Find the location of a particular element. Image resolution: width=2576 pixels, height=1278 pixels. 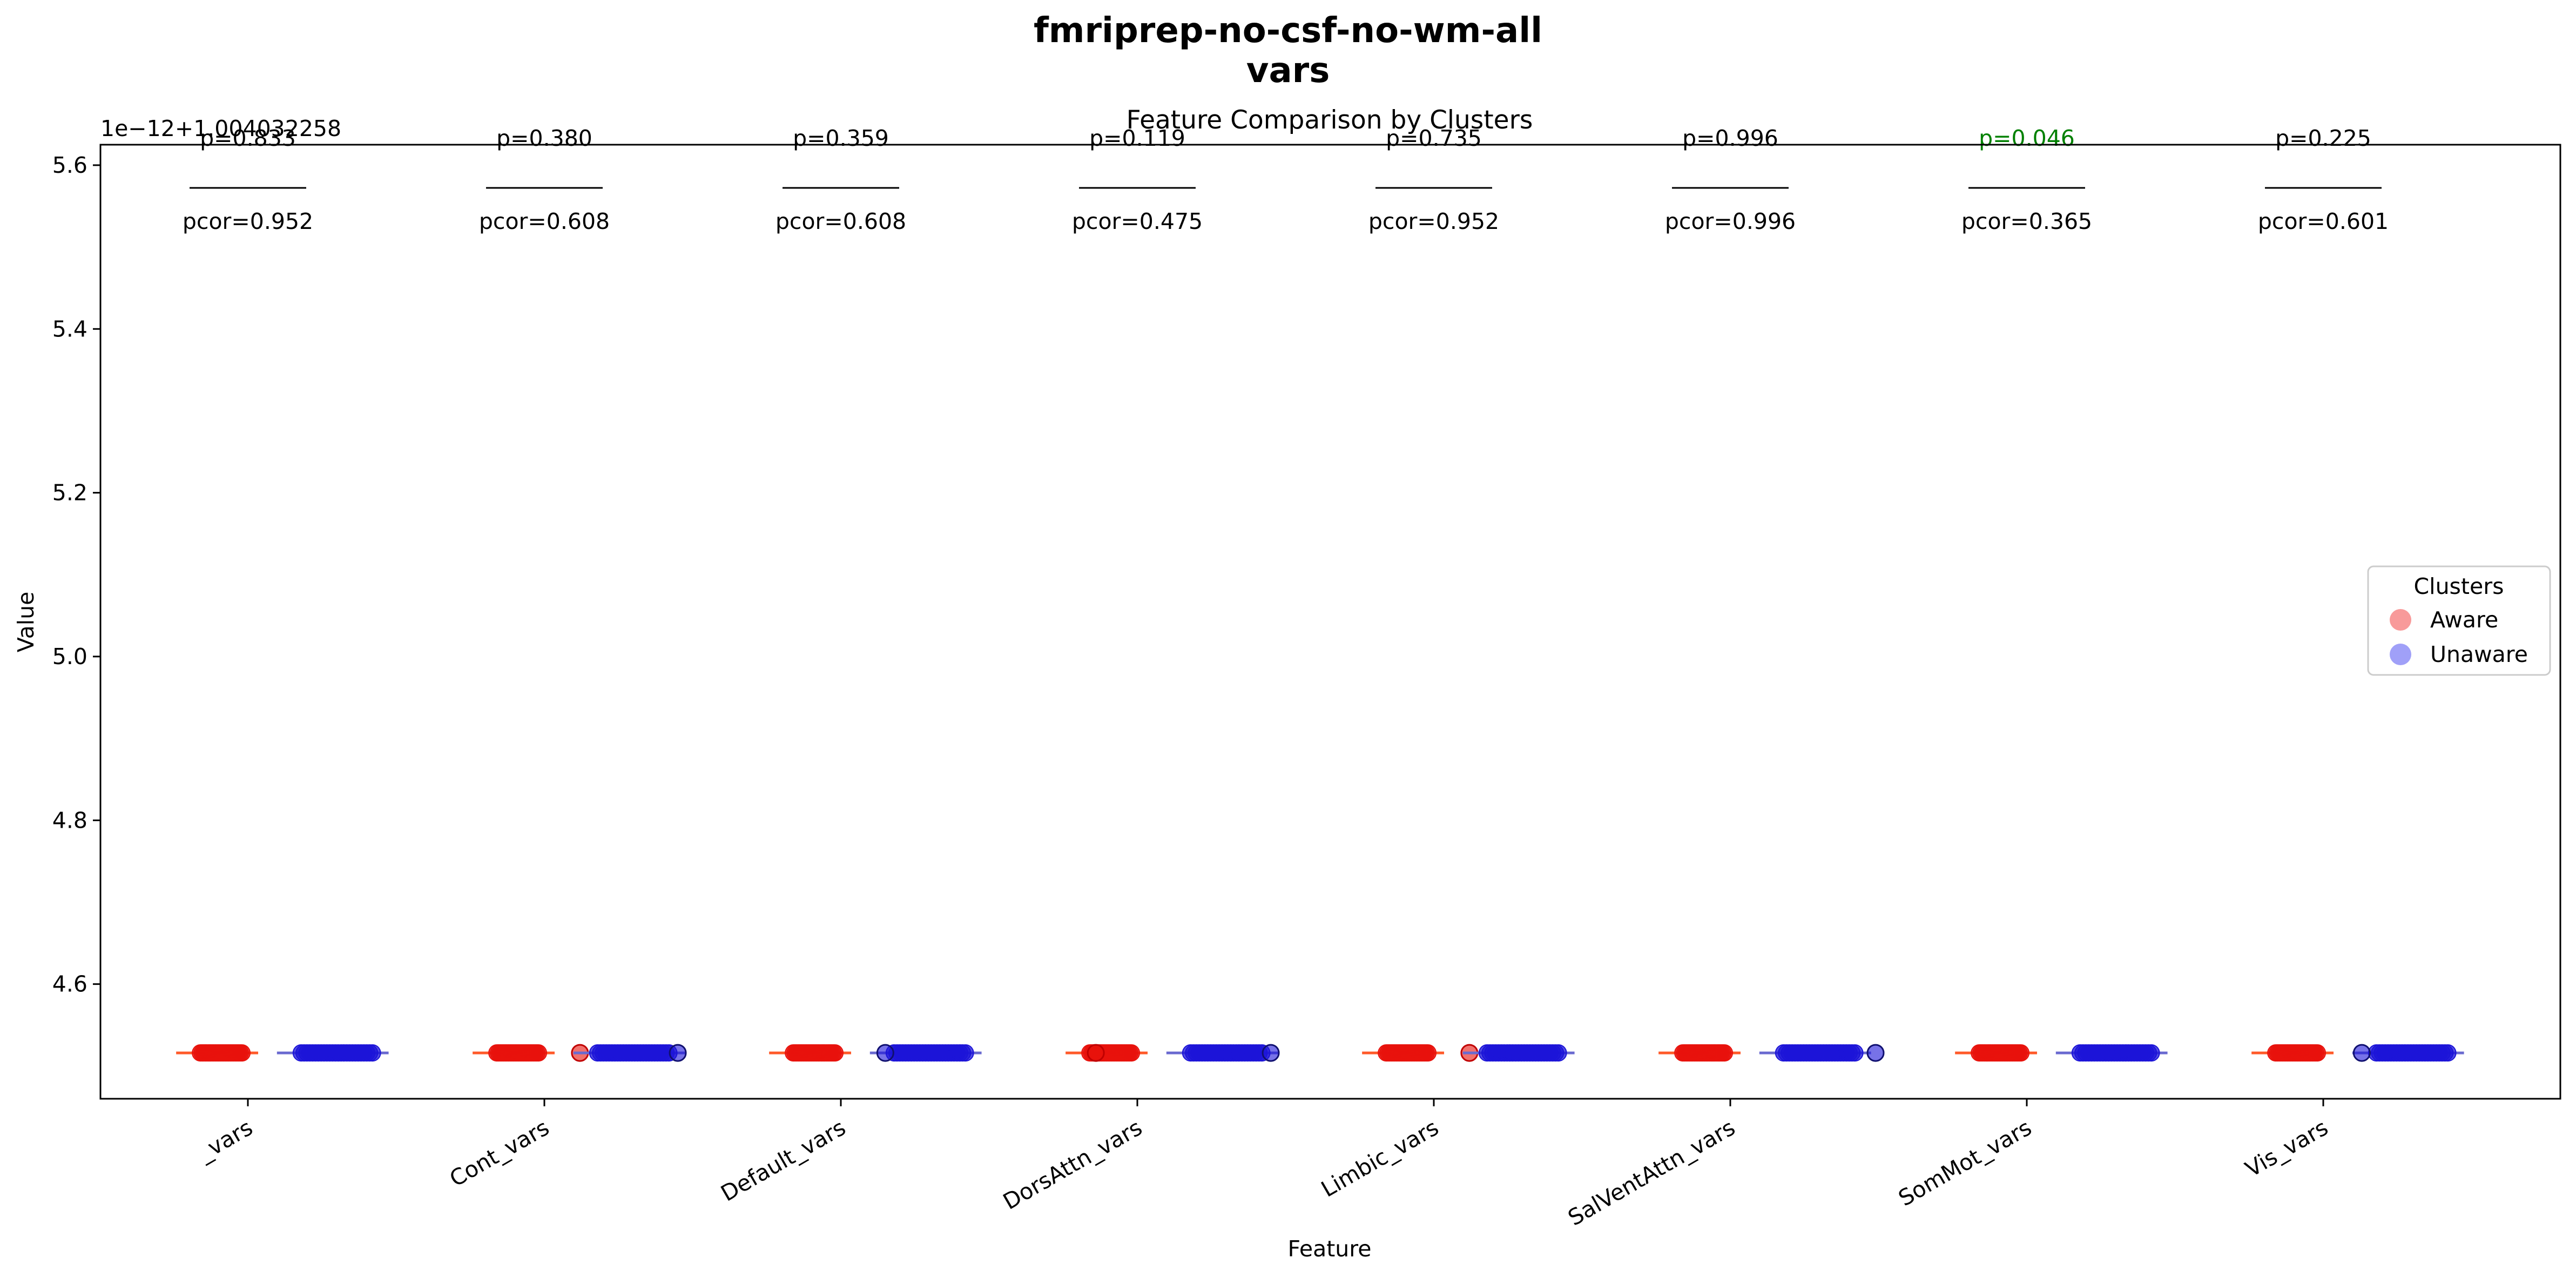

x-tick-label: _vars is located at coordinates (225, 1140).